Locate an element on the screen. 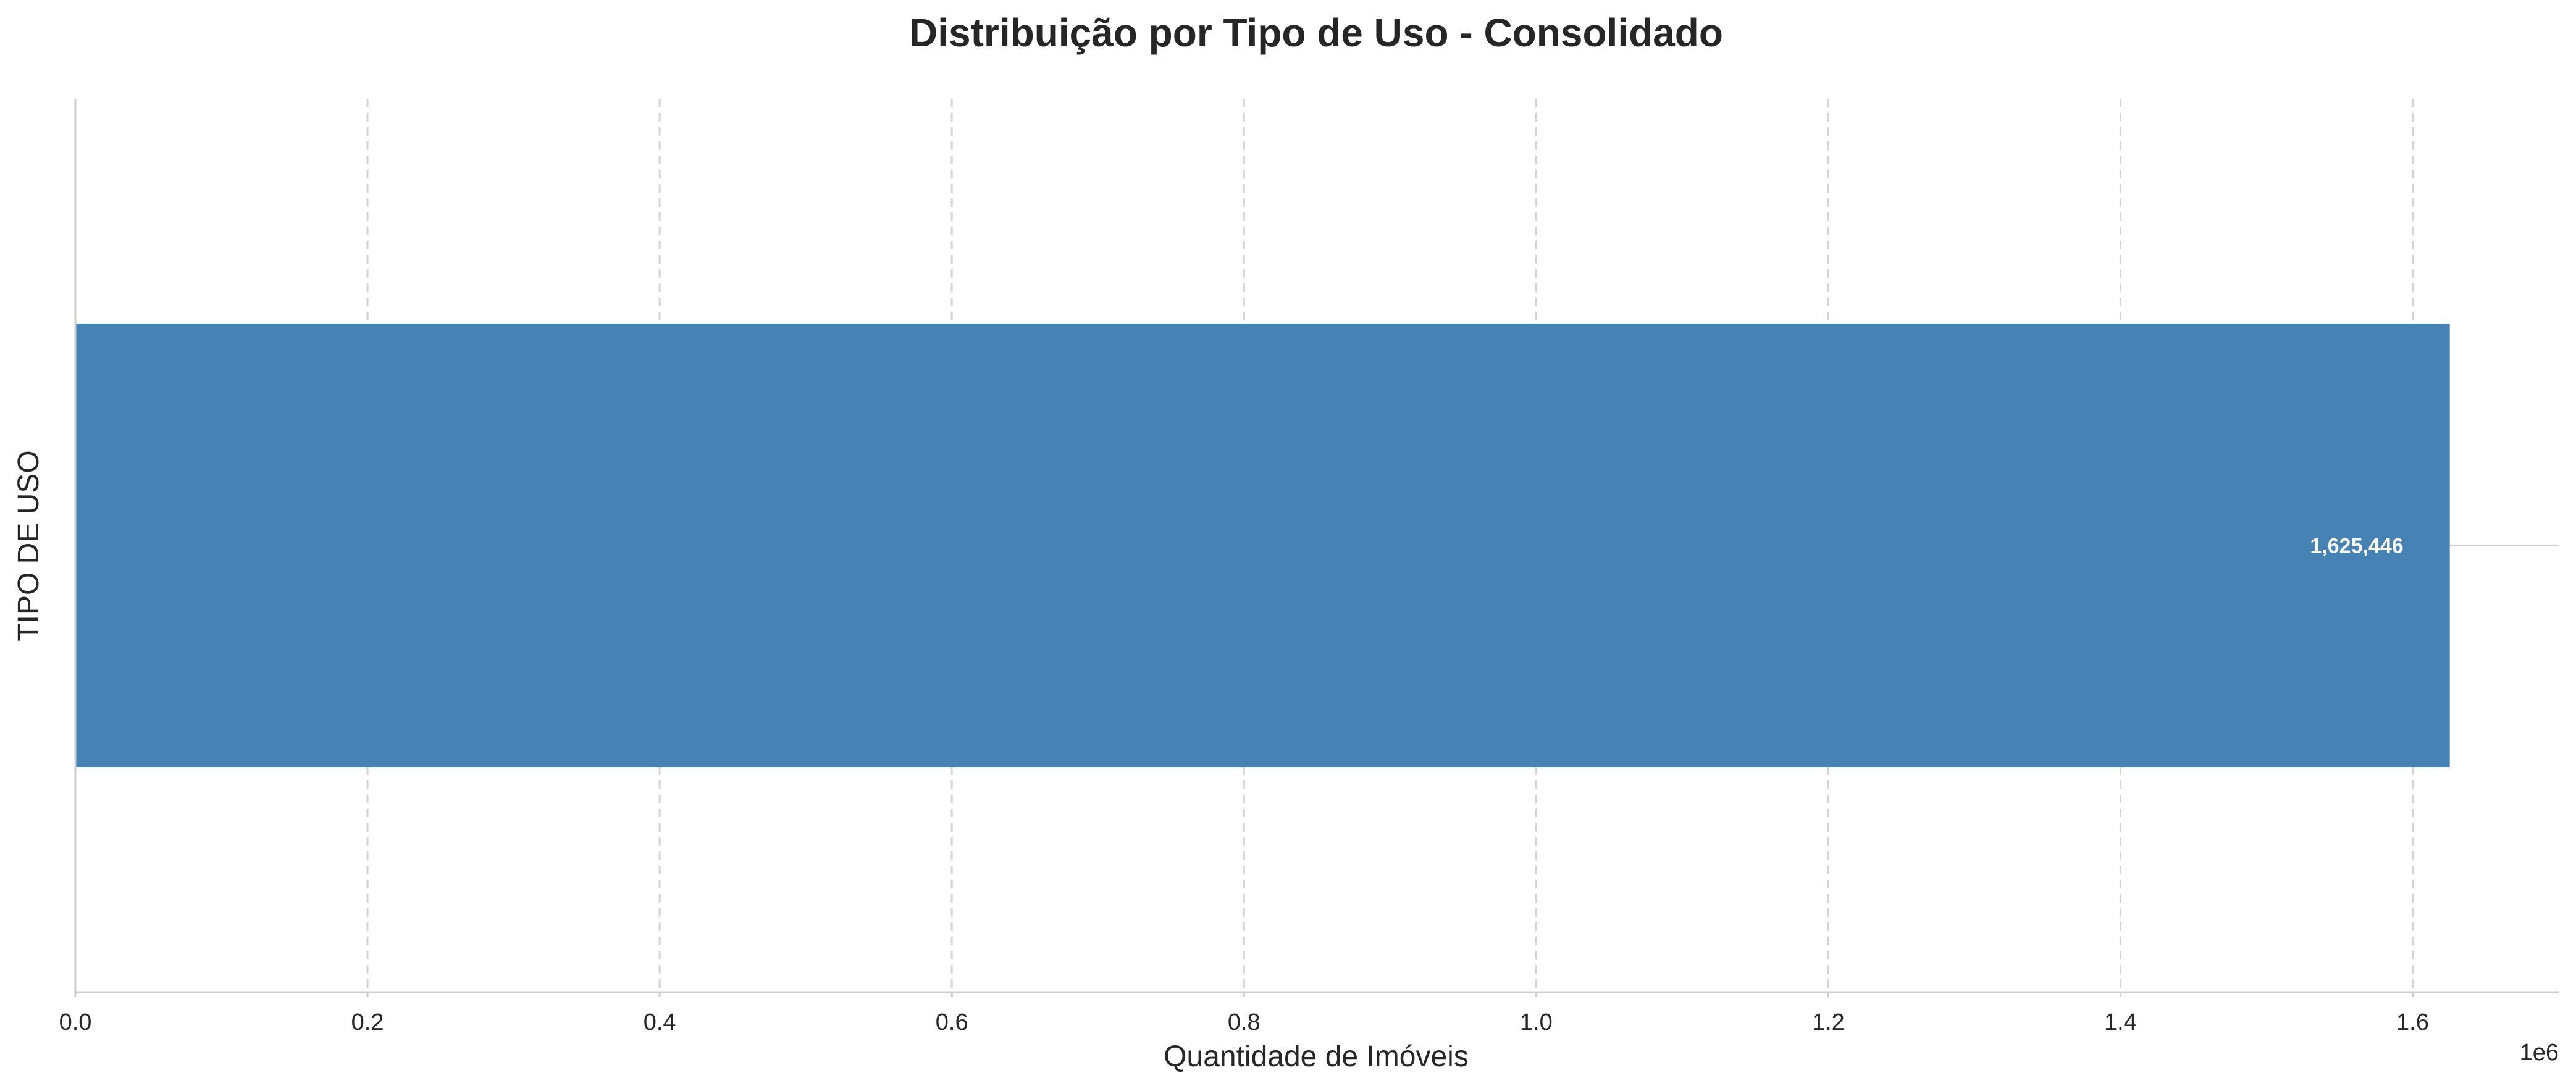  x-tick-label: 0.4 is located at coordinates (660, 1022).